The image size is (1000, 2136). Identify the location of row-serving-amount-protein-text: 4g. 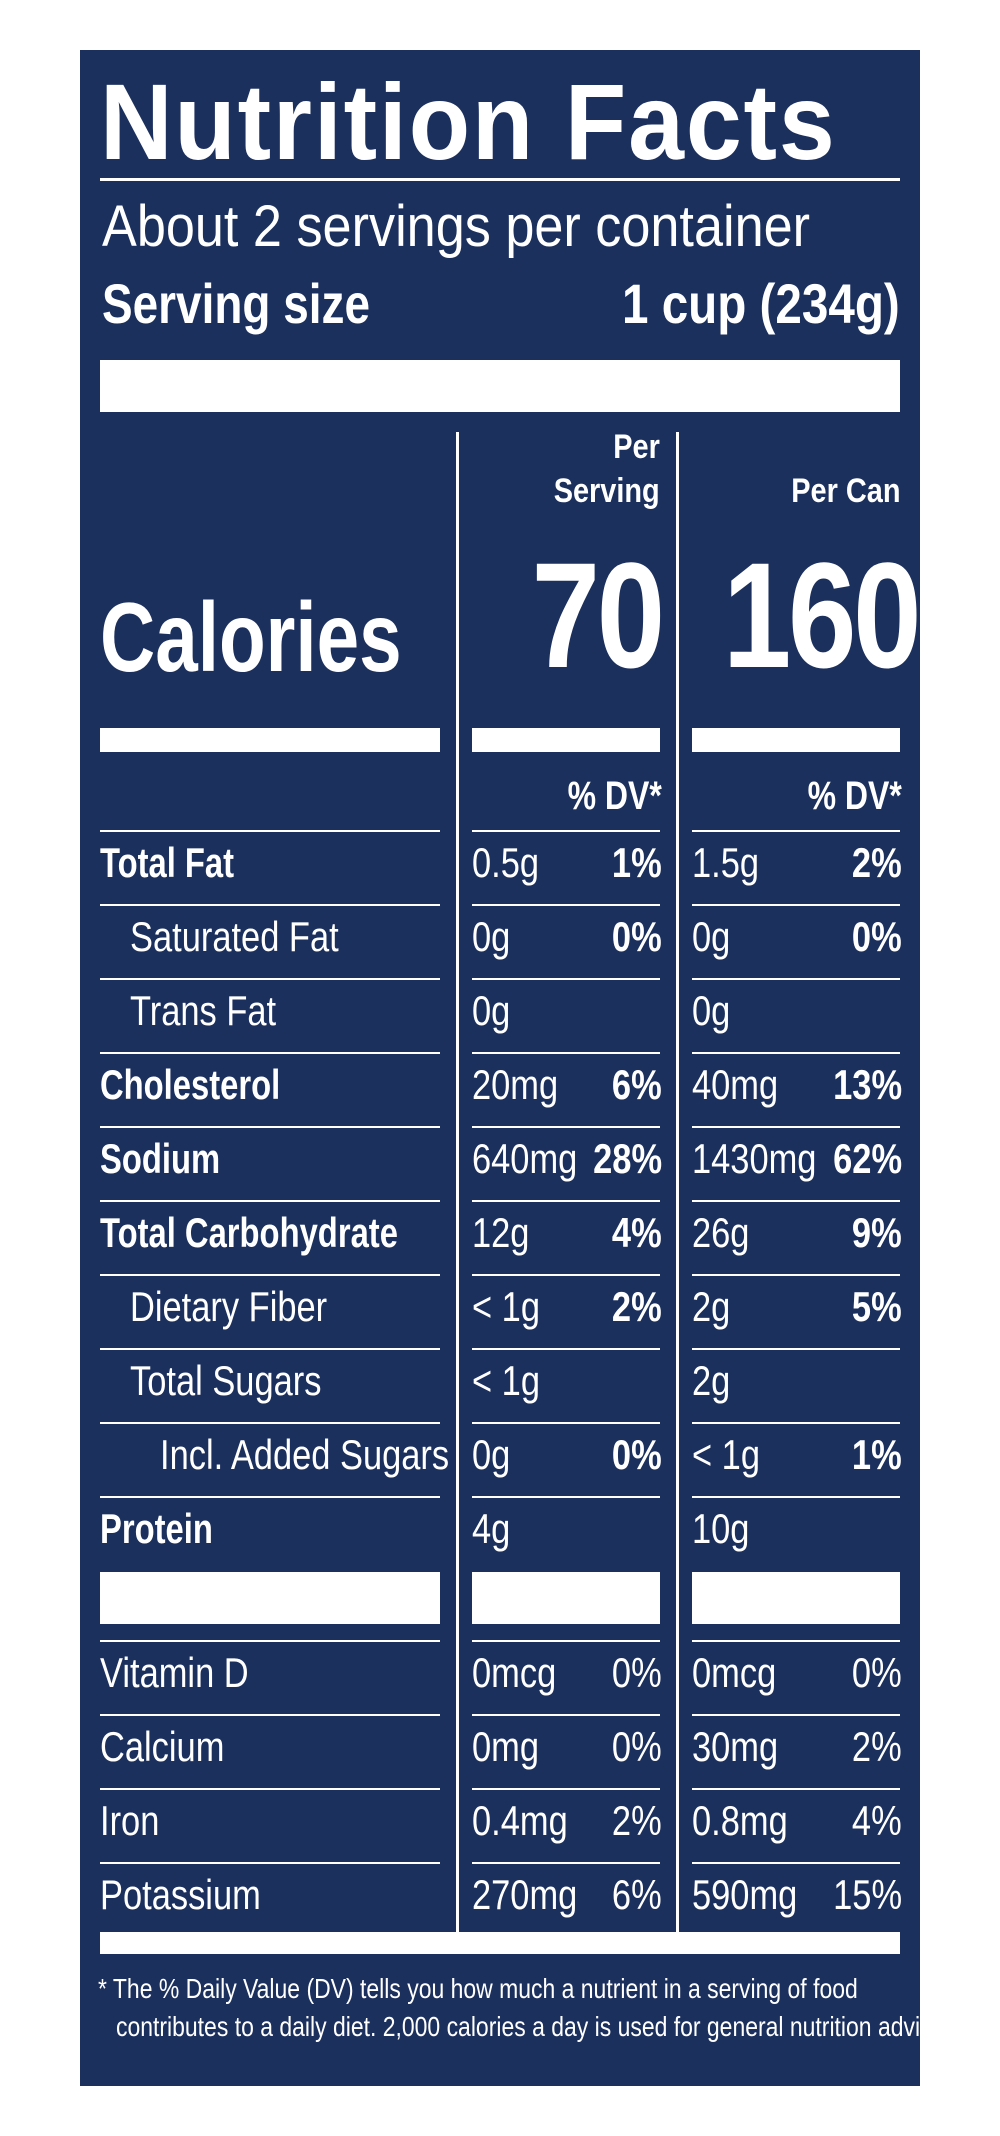
(491, 1528).